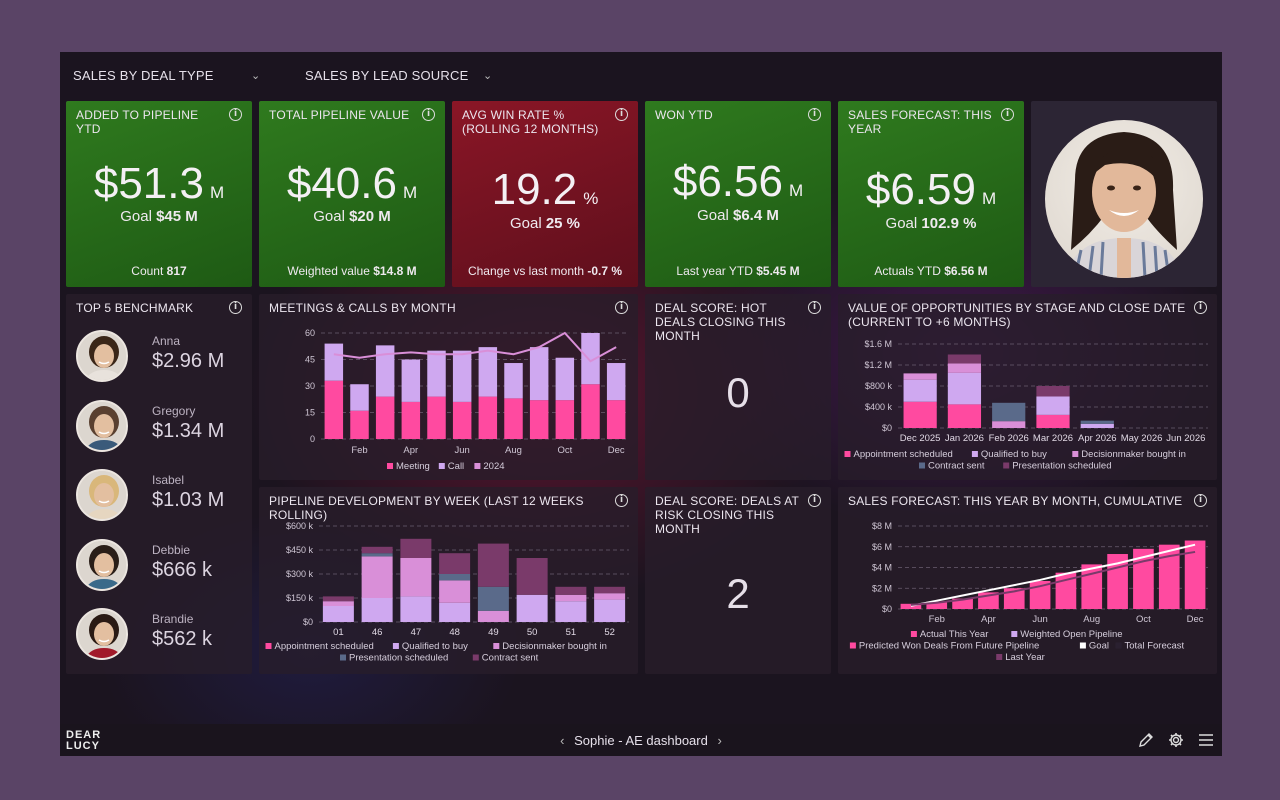 Image resolution: width=1280 pixels, height=800 pixels. What do you see at coordinates (616, 450) in the screenshot?
I see `x-tick-label: Dec` at bounding box center [616, 450].